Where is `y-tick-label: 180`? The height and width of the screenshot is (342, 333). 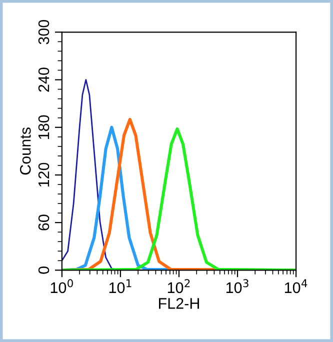
y-tick-label: 180 is located at coordinates (44, 127).